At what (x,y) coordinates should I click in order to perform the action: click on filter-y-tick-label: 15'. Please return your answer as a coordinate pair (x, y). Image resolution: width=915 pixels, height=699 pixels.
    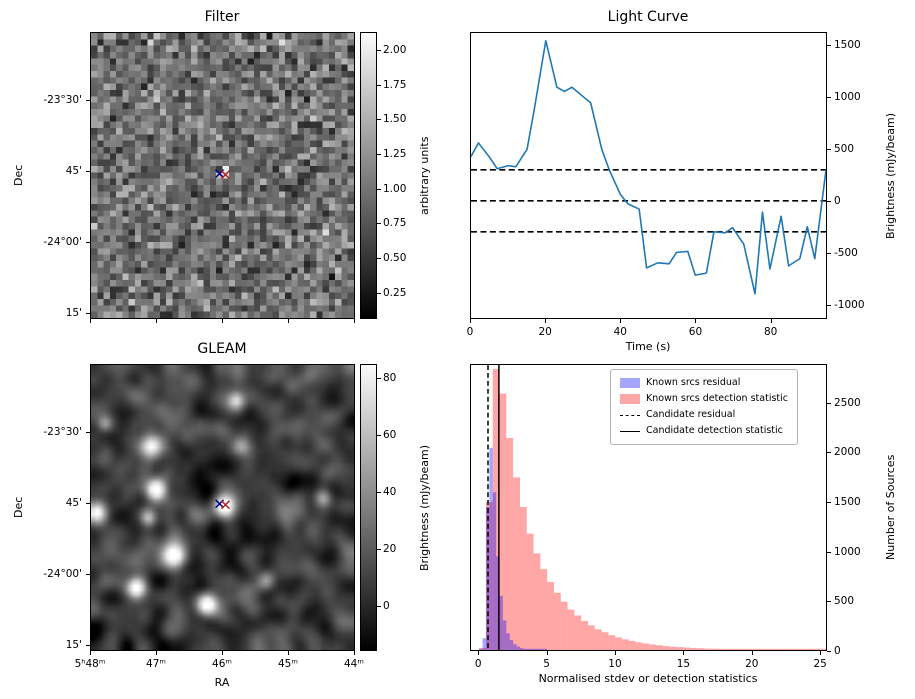
    Looking at the image, I should click on (73, 312).